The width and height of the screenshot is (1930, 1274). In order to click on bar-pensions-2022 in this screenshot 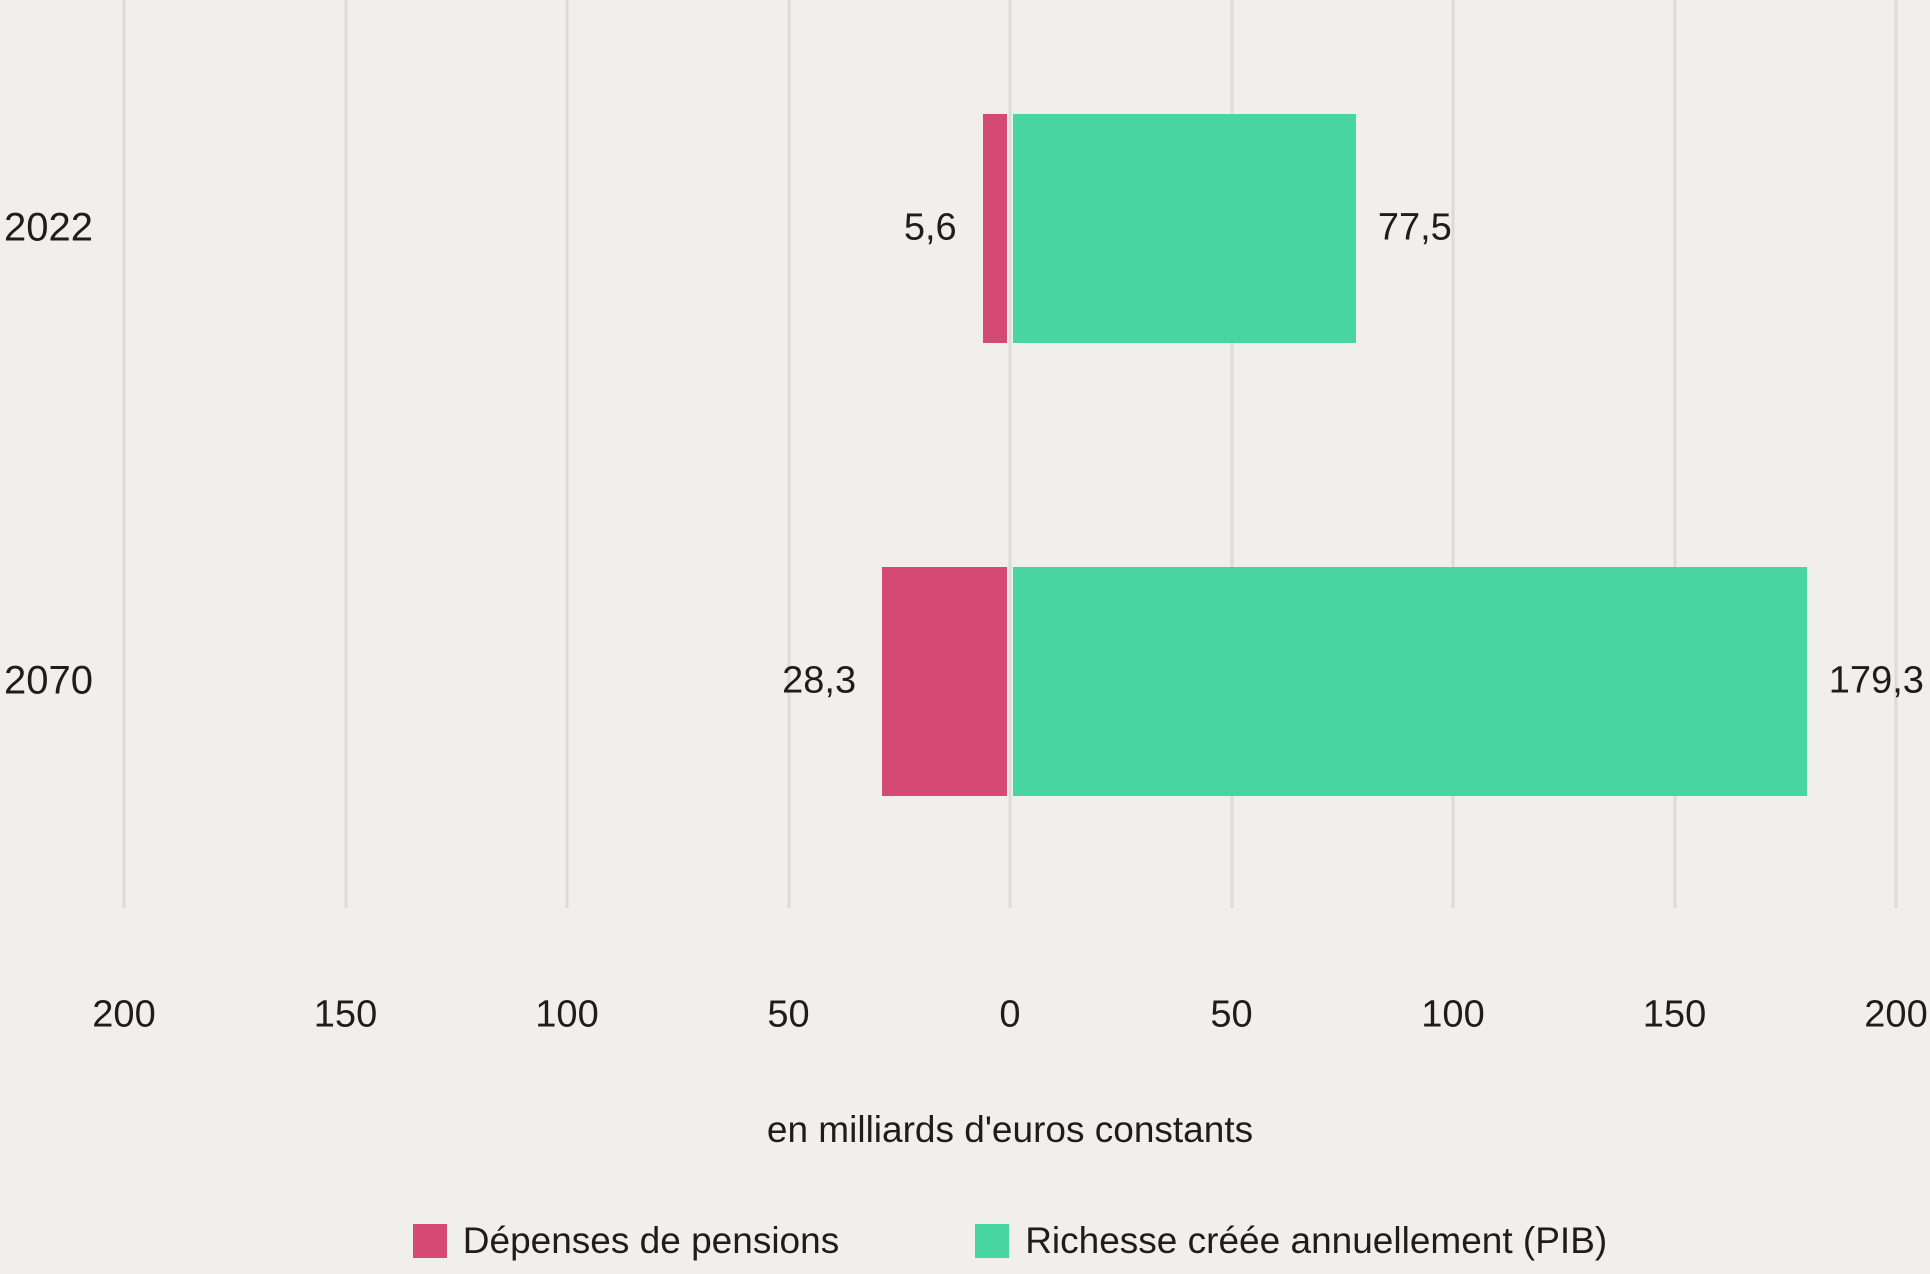, I will do `click(995, 228)`.